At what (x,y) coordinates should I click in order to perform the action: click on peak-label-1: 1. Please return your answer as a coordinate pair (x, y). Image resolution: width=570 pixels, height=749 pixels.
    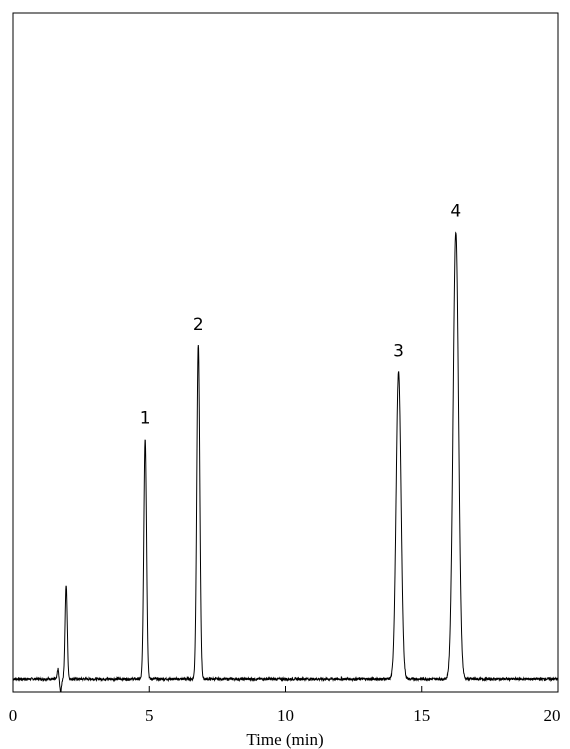
    Looking at the image, I should click on (145, 419).